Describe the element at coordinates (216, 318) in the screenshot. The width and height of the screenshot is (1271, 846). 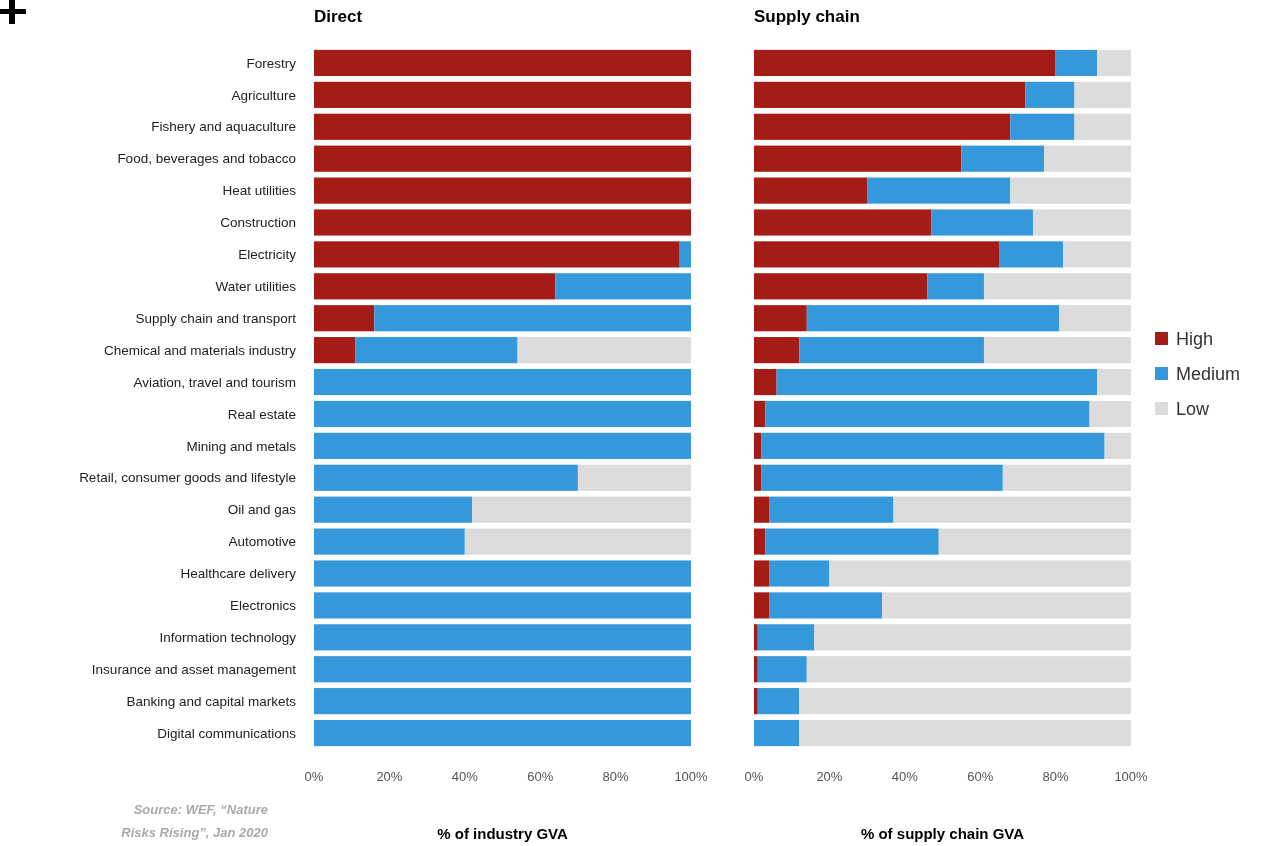
I see `y-tick-label: Supply chain and transport` at that location.